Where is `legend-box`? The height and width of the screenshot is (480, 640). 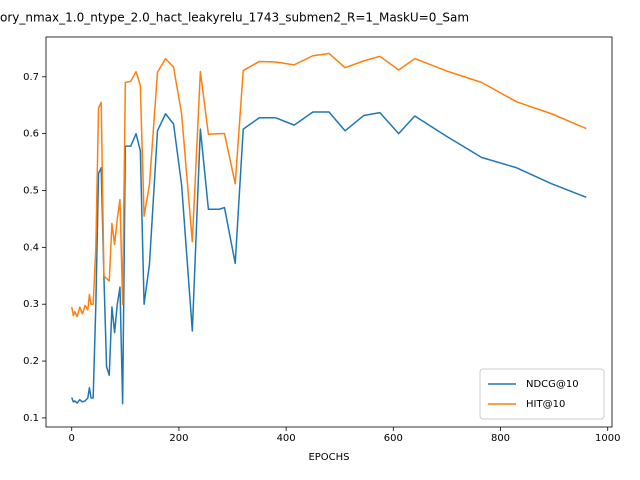
legend-box is located at coordinates (542, 394).